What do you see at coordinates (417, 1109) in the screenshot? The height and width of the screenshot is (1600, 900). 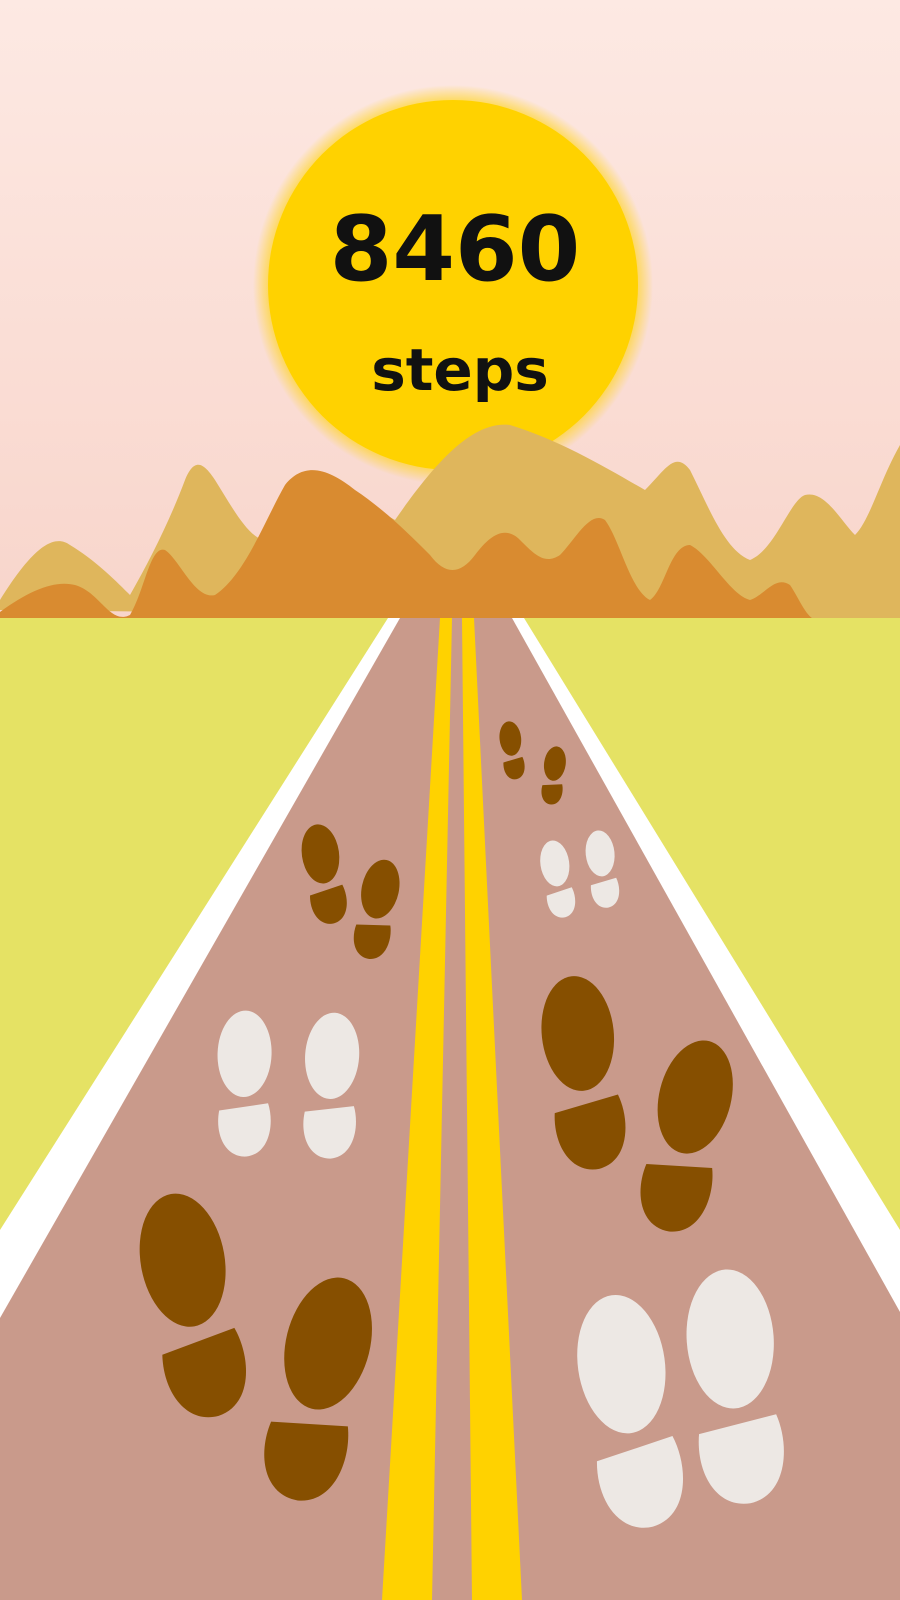 I see `center-line-left` at bounding box center [417, 1109].